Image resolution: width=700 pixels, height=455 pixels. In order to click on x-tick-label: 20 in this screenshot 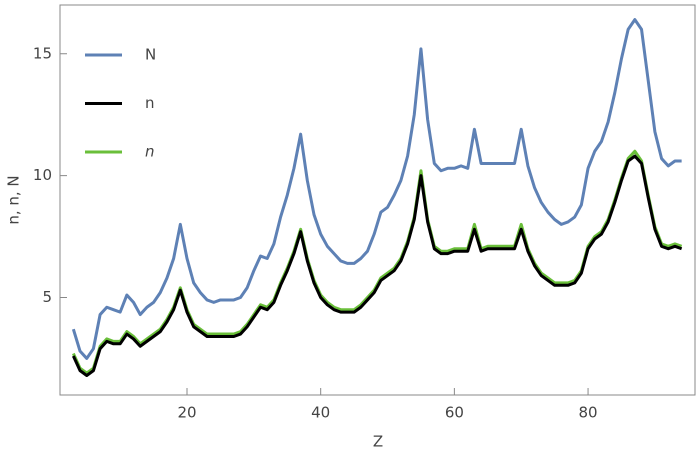, I will do `click(186, 413)`.